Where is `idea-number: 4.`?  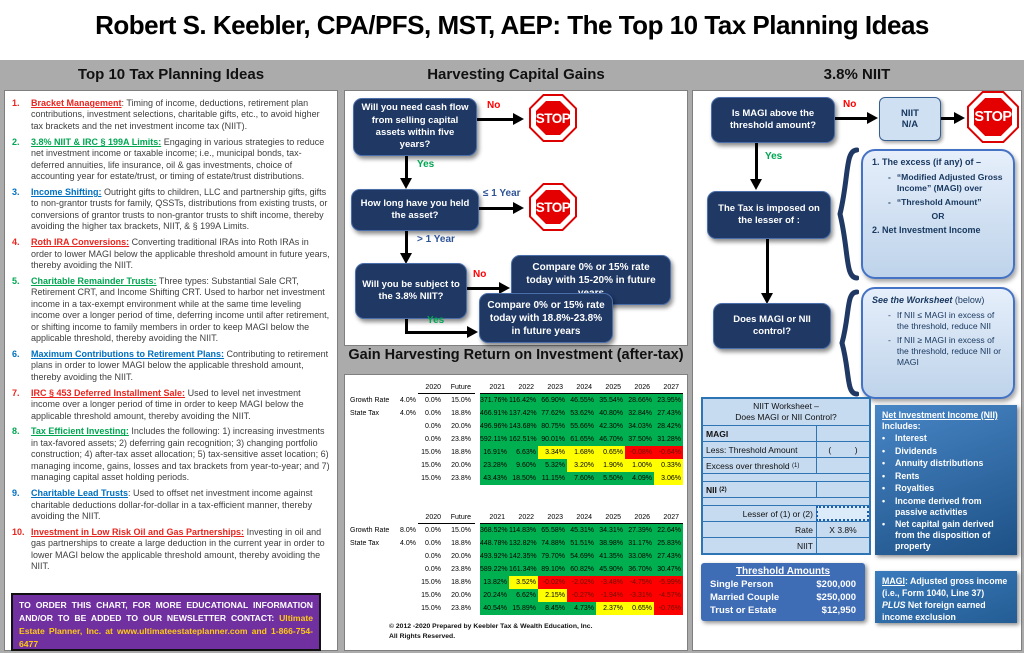
idea-number: 4. is located at coordinates (16, 242).